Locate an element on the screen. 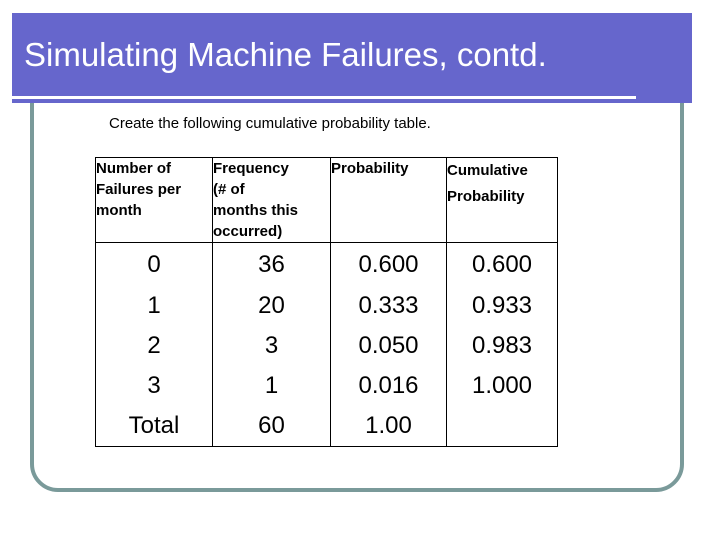  cumulative-cell: 1.000 is located at coordinates (502, 385).